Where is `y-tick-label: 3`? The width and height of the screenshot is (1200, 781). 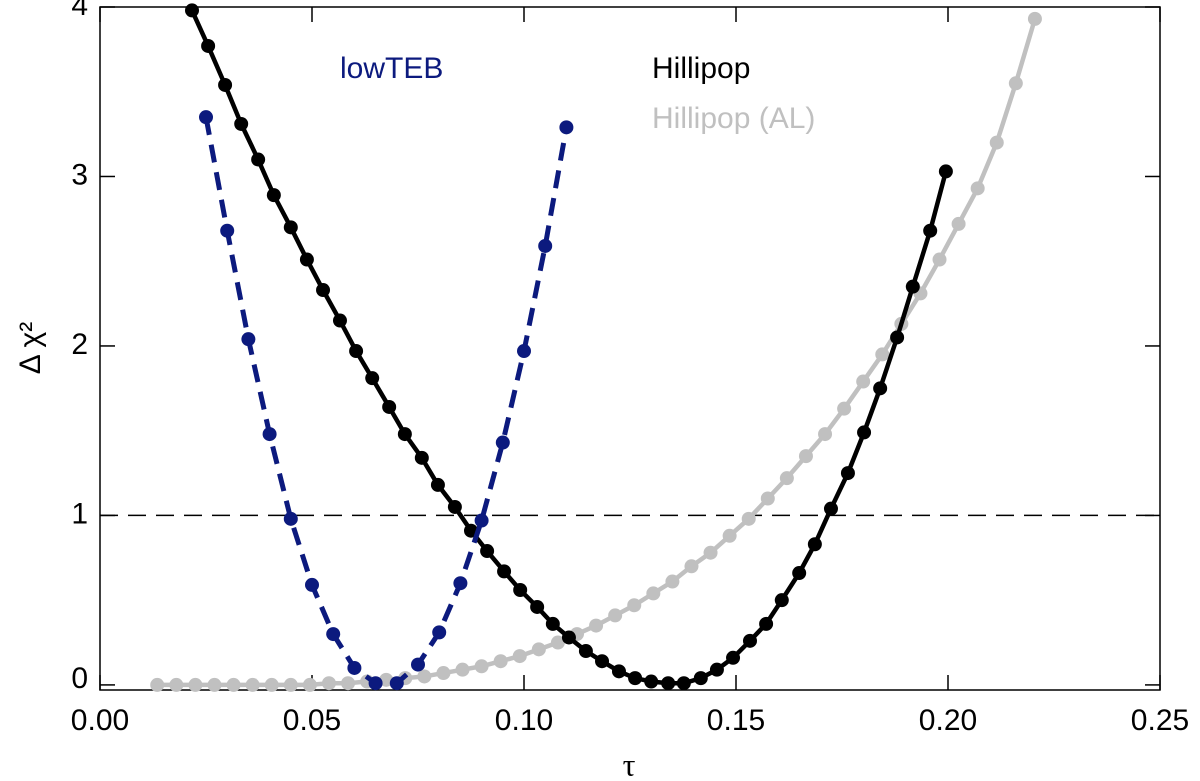 y-tick-label: 3 is located at coordinates (79, 174).